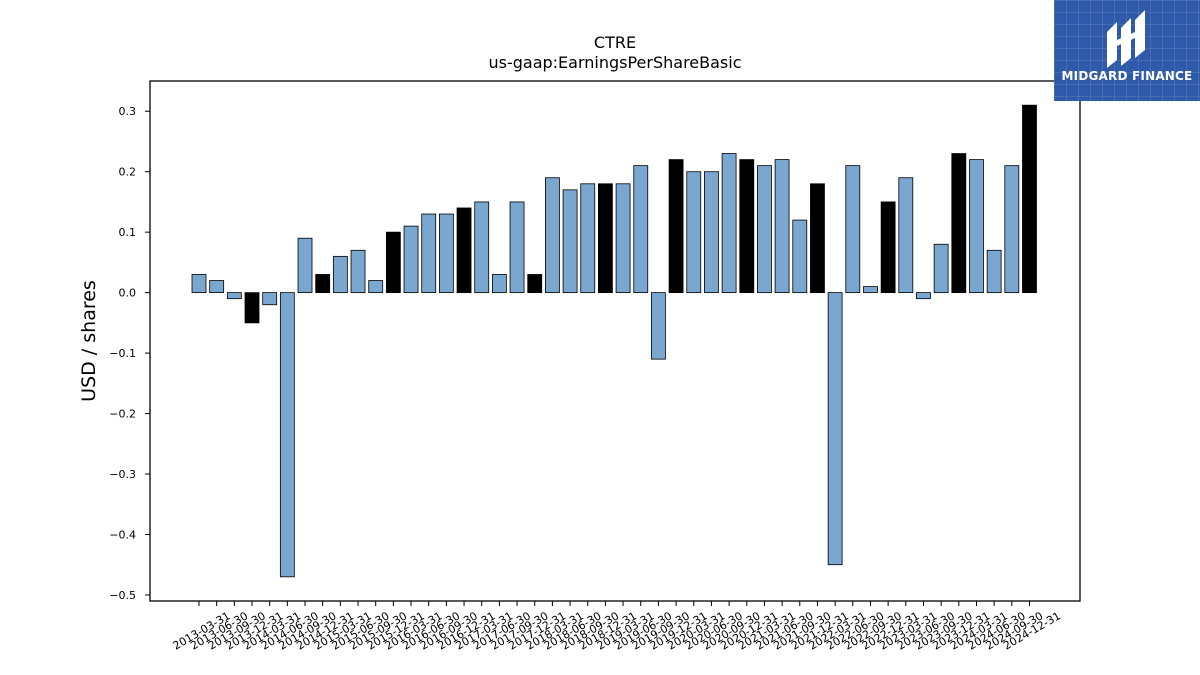 Image resolution: width=1200 pixels, height=675 pixels. I want to click on y-tick-label: −0.1, so click(122, 353).